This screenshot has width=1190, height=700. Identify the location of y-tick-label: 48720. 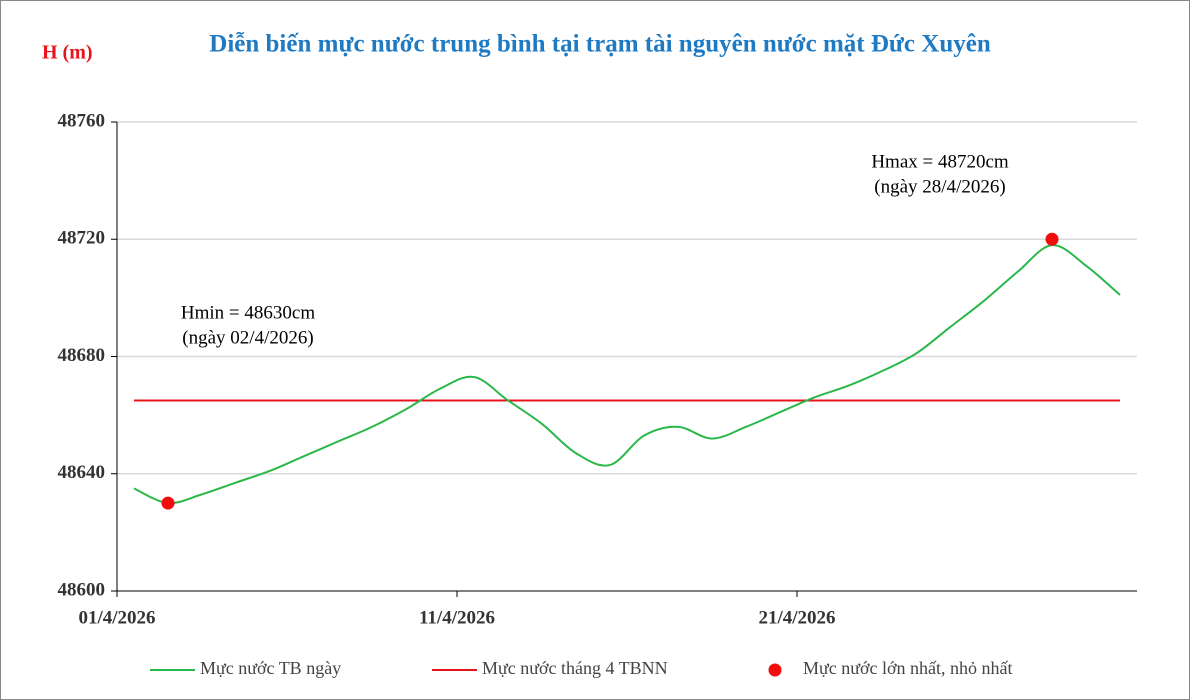
(82, 238).